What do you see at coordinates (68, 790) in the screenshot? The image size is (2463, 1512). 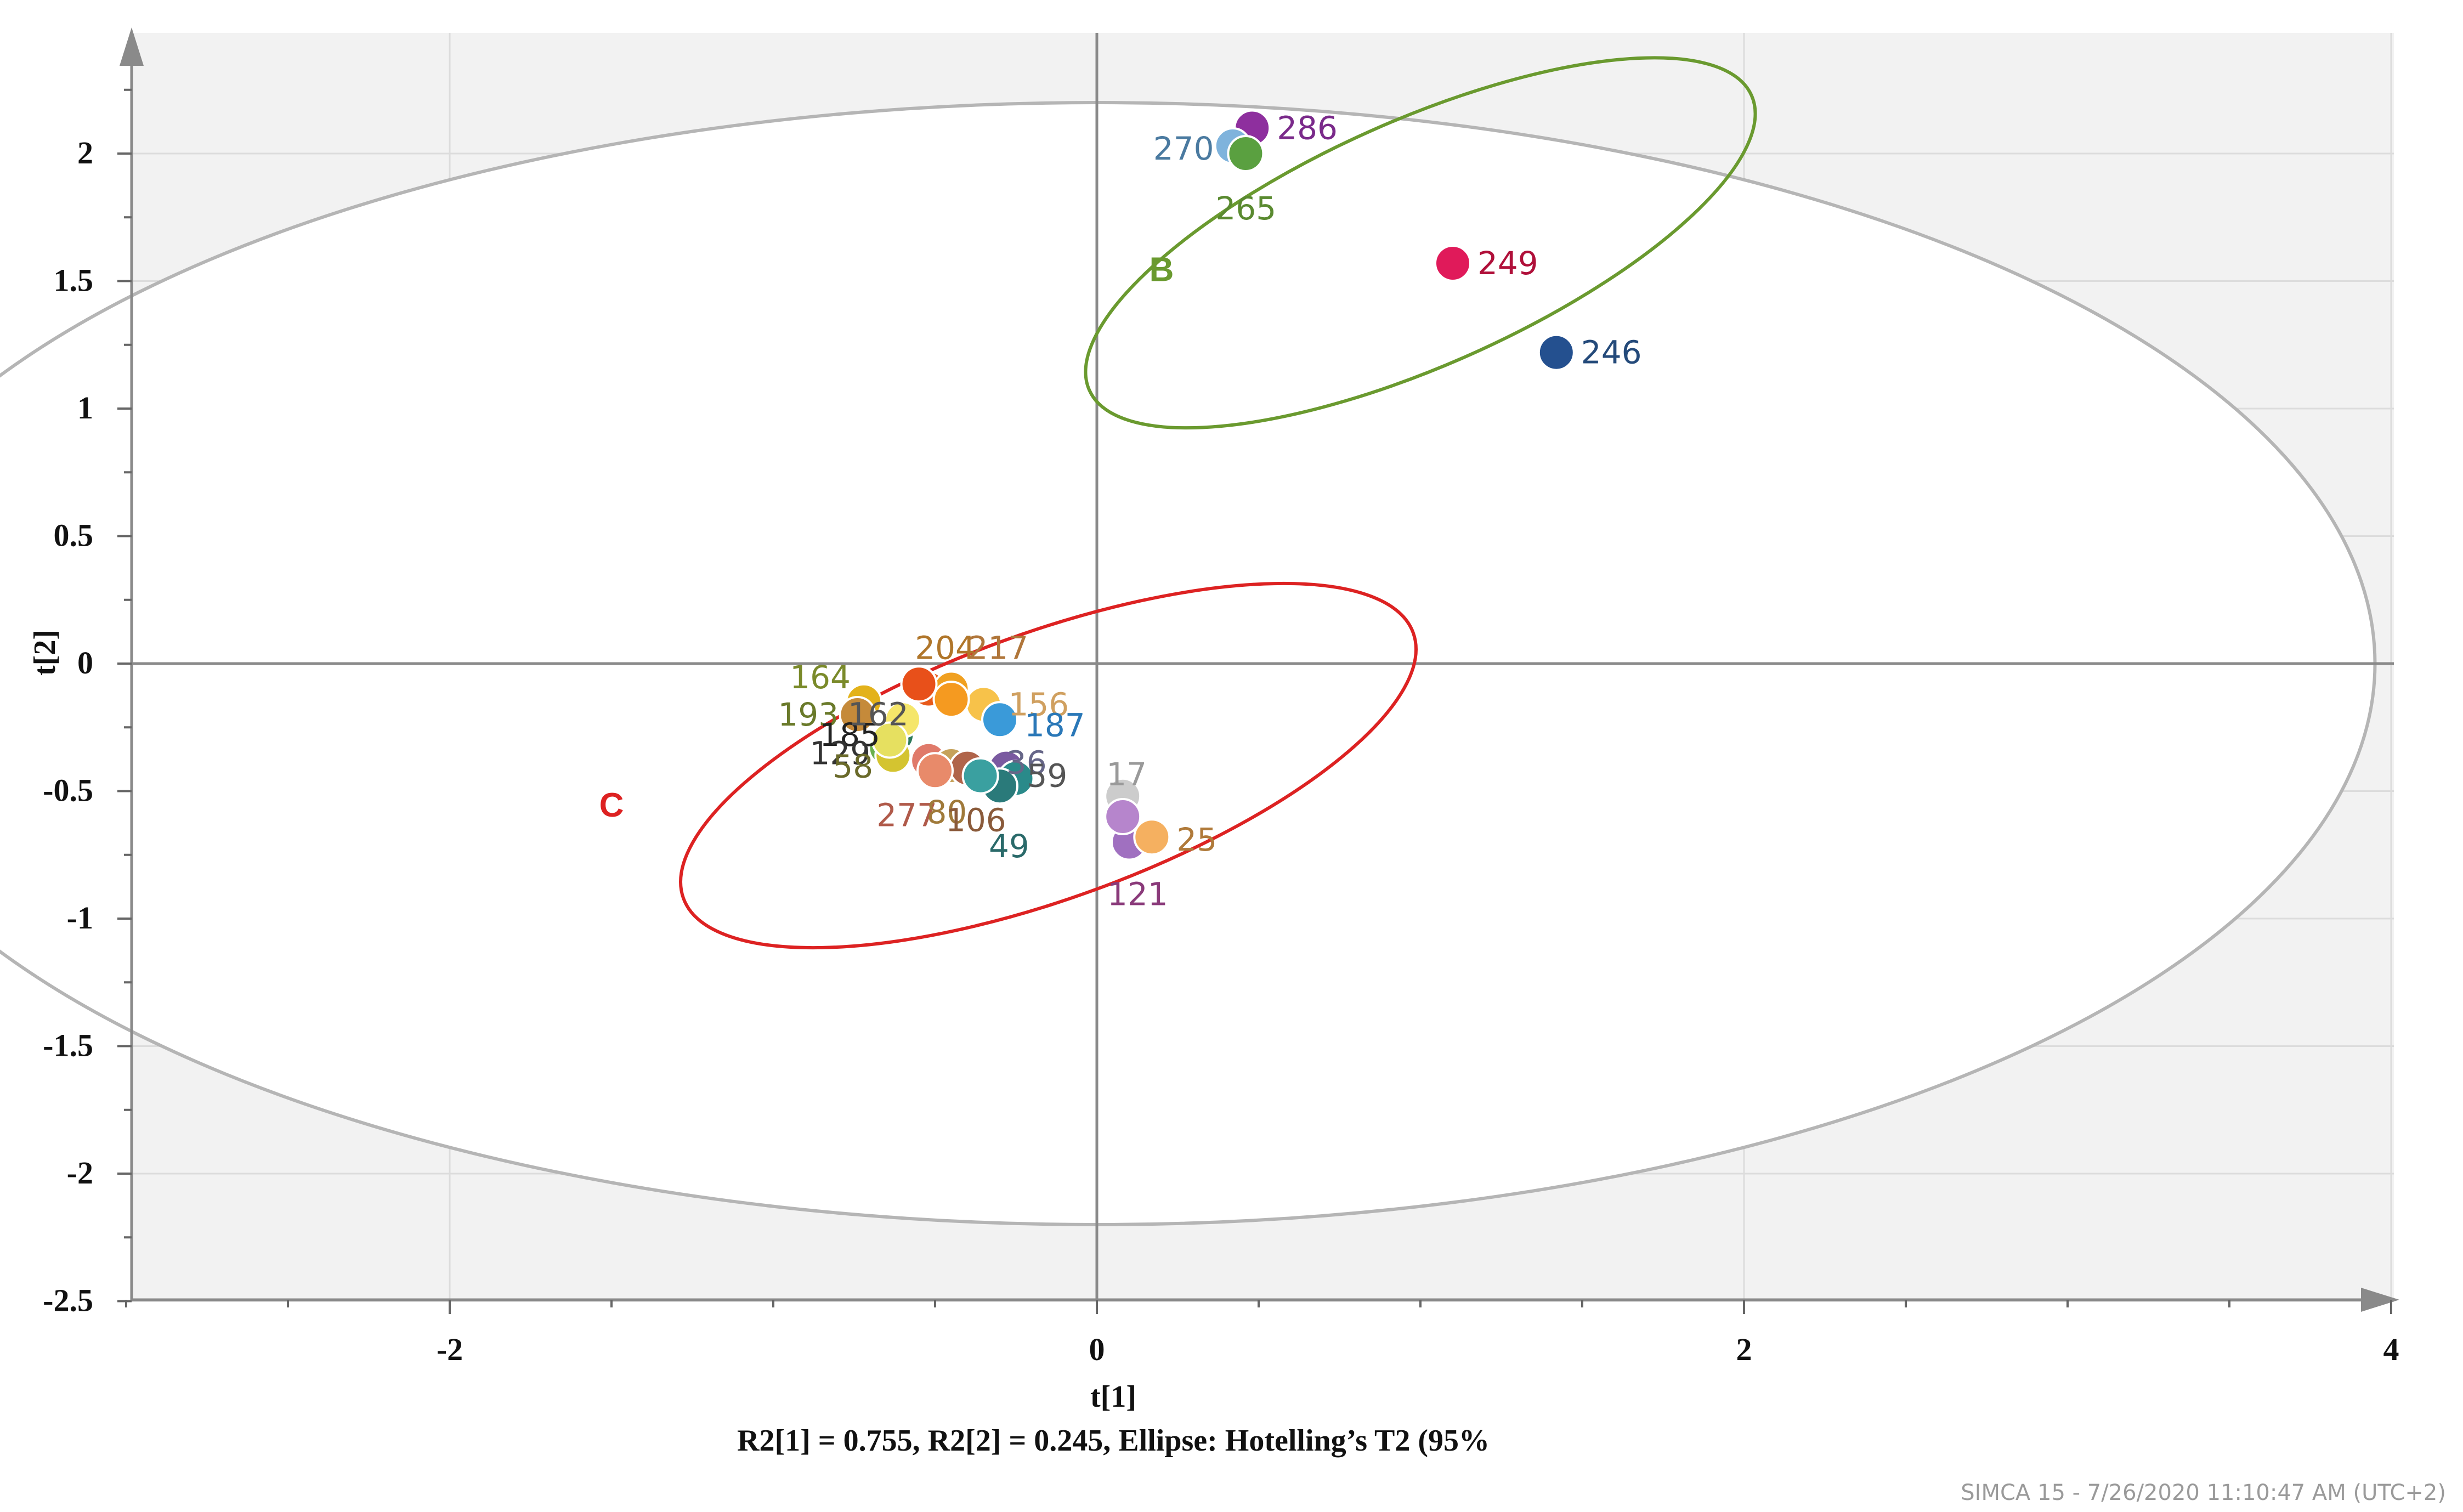 I see `y-tick-label: -0.5` at bounding box center [68, 790].